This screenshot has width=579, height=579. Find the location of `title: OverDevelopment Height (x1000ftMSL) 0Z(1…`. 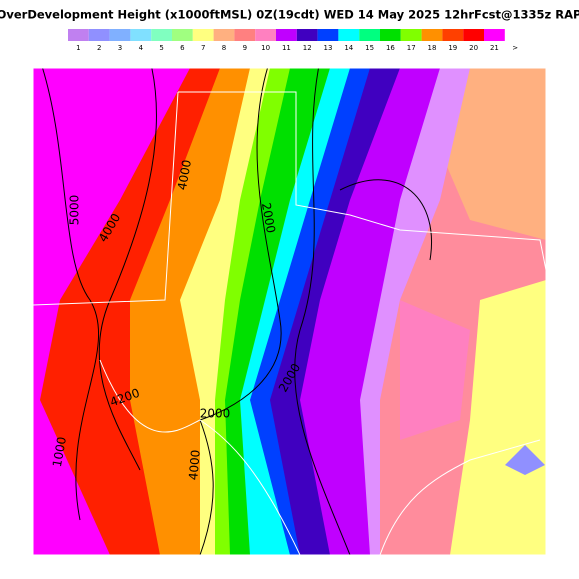

title: OverDevelopment Height (x1000ftMSL) 0Z(1… is located at coordinates (289, 15).